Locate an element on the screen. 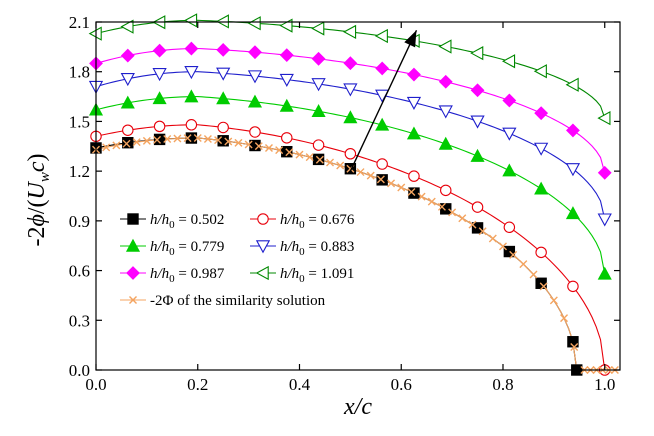 The image size is (654, 436). legend-label-3: h/h0 = 0.883 is located at coordinates (317, 248).